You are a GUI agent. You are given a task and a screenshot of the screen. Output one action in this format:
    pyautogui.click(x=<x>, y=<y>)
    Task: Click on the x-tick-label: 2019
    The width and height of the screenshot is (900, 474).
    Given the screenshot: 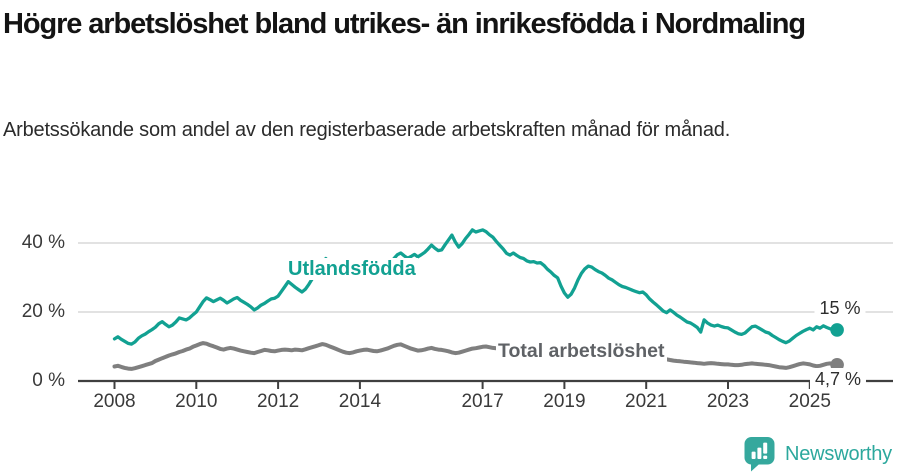 What is the action you would take?
    pyautogui.click(x=564, y=401)
    